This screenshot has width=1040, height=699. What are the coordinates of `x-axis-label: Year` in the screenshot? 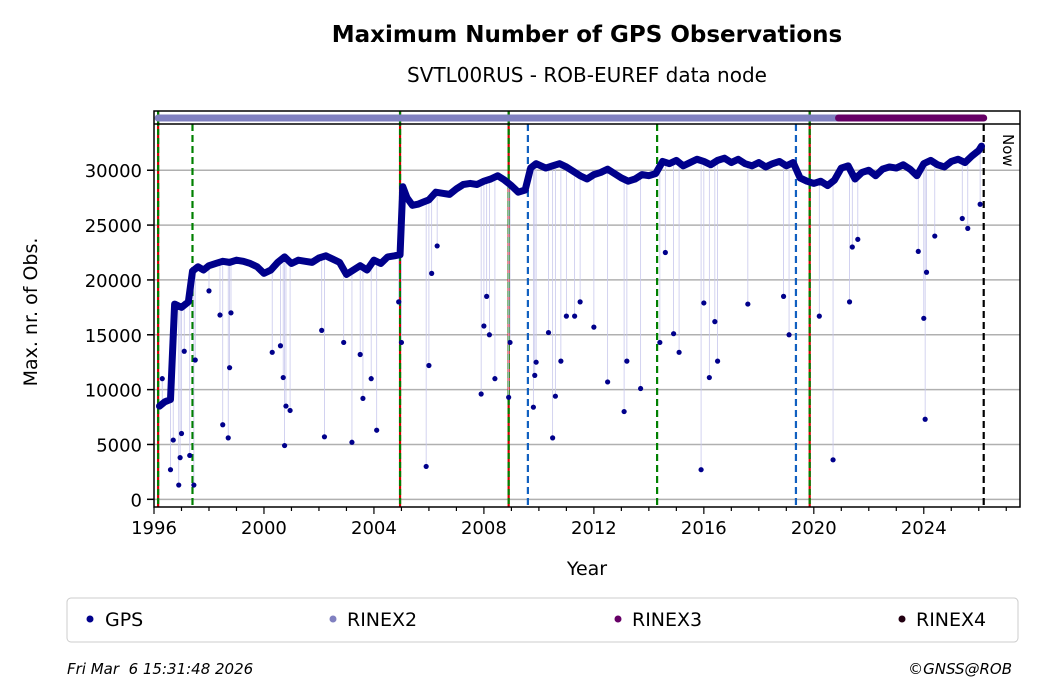 It's located at (586, 569).